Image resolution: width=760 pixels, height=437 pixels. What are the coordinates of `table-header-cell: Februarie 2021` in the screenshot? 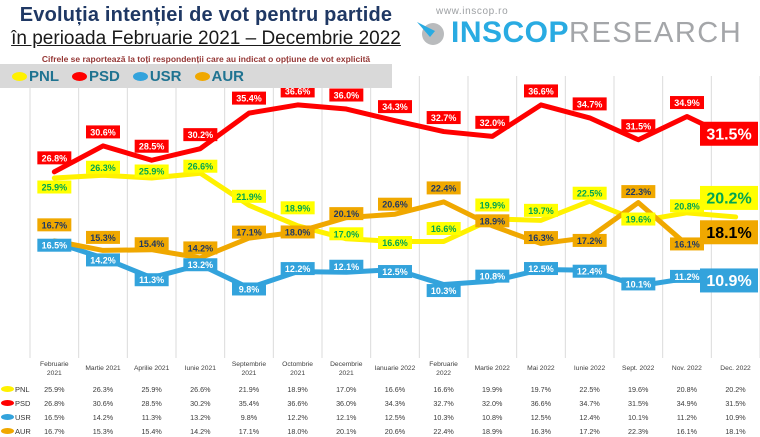 It's located at (54, 369).